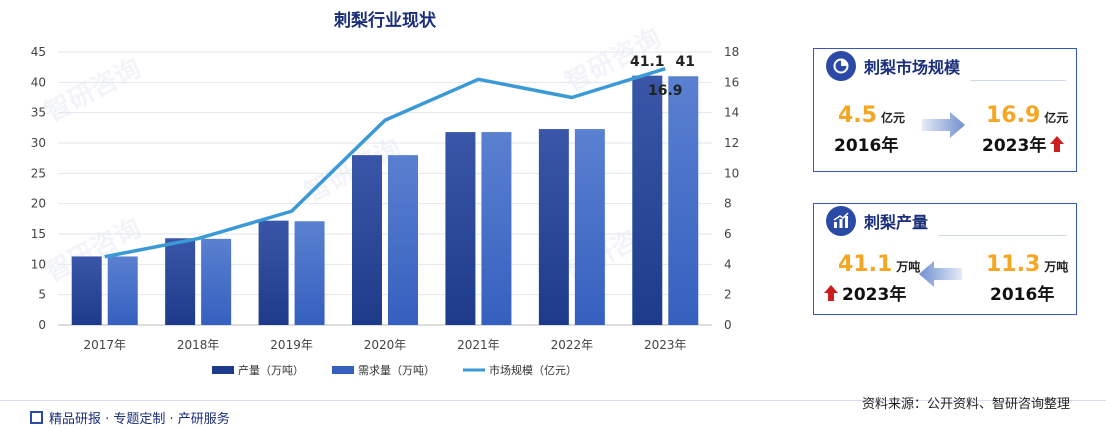  Describe the element at coordinates (728, 325) in the screenshot. I see `y-right-tick-label: 0` at that location.